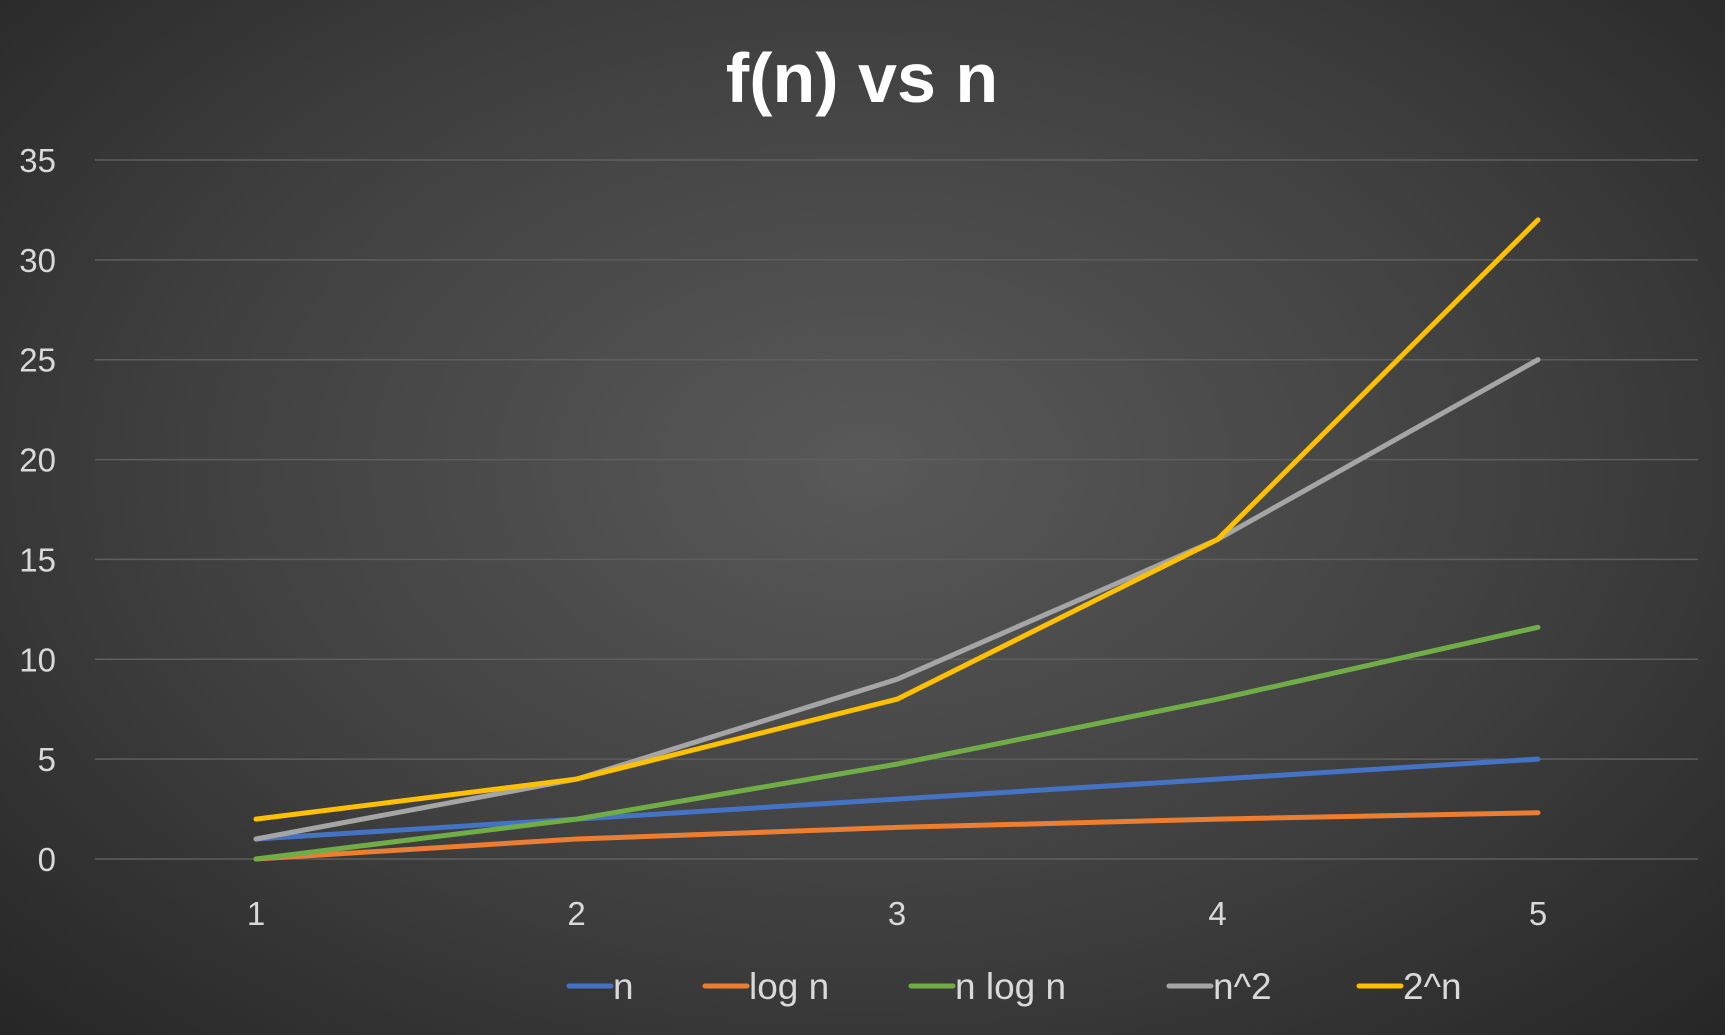  I want to click on legend-label: log n, so click(789, 986).